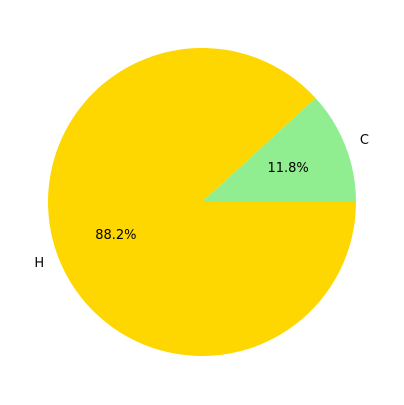 The height and width of the screenshot is (405, 404). What do you see at coordinates (364, 140) in the screenshot?
I see `category-label-c: C` at bounding box center [364, 140].